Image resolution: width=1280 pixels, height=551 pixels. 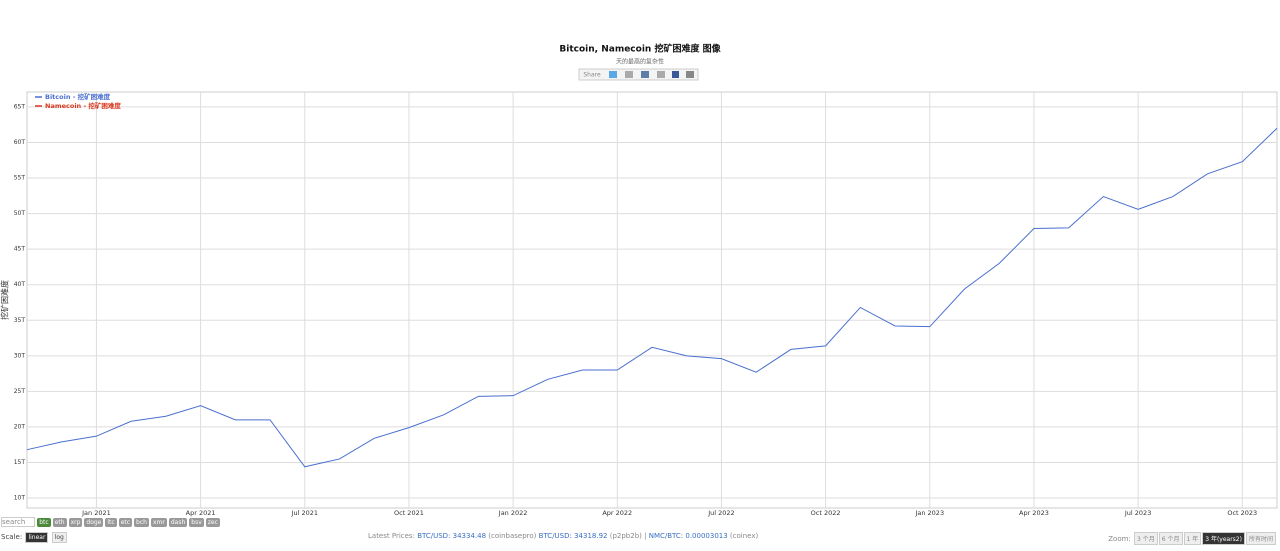 I want to click on coin-buttons: btc eth xrp doge ltc etc bch xmr dash bsv zec, so click(x=129, y=522).